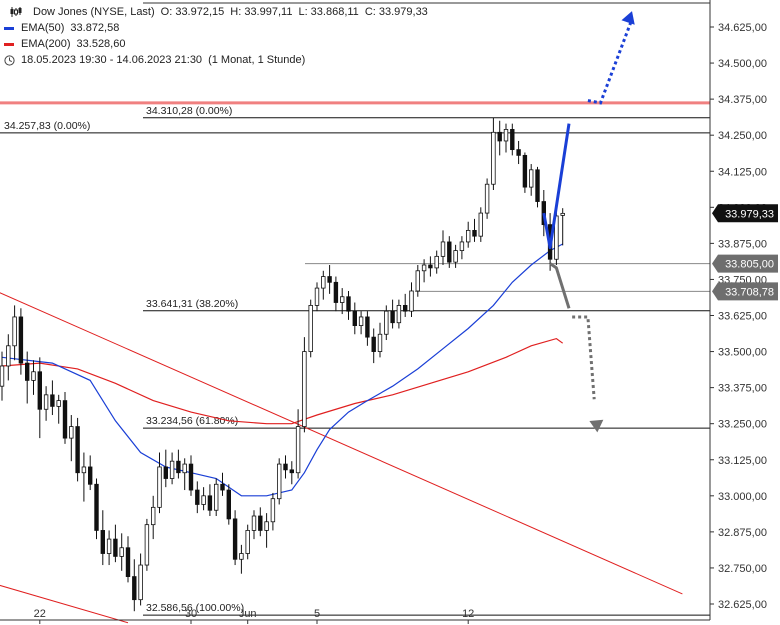 This screenshot has width=780, height=625. What do you see at coordinates (17, 12) in the screenshot?
I see `candlestick-icon` at bounding box center [17, 12].